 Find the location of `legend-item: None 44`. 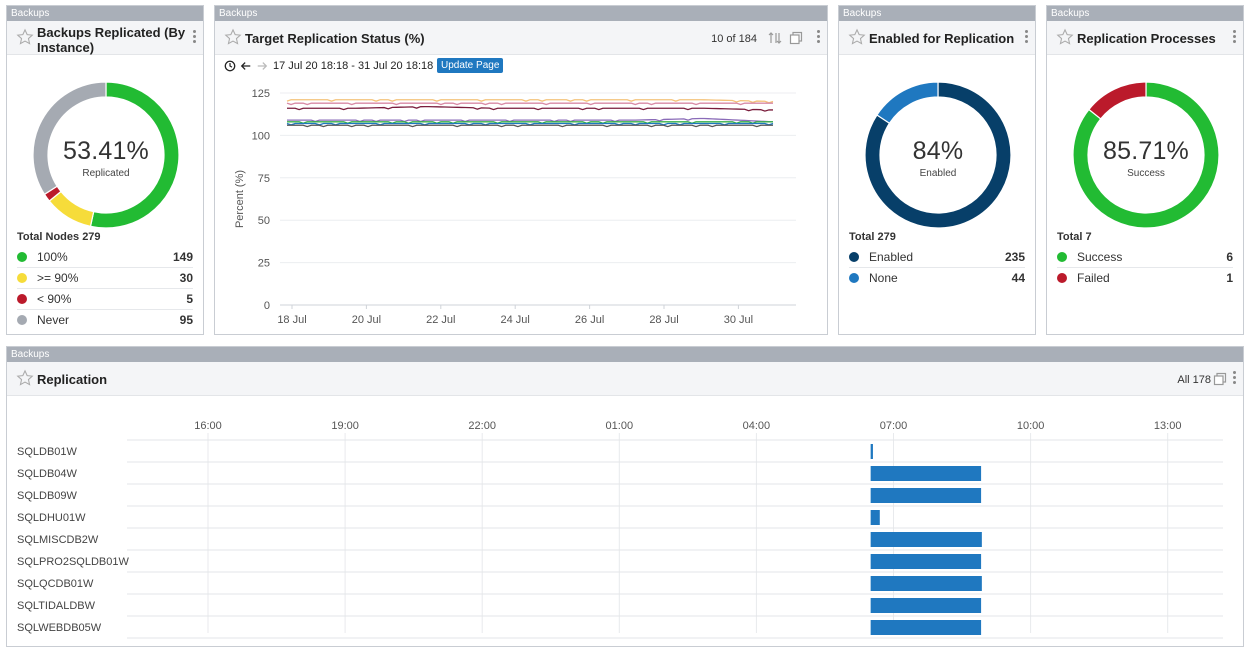

legend-item: None 44 is located at coordinates (937, 278).